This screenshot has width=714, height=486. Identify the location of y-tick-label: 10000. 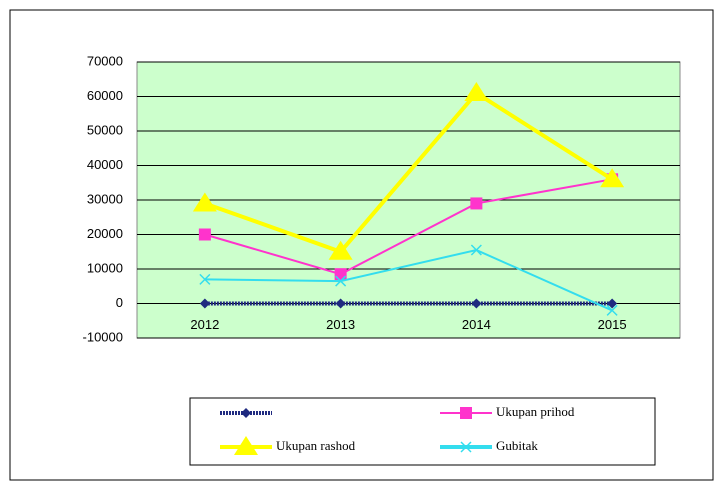
(105, 267).